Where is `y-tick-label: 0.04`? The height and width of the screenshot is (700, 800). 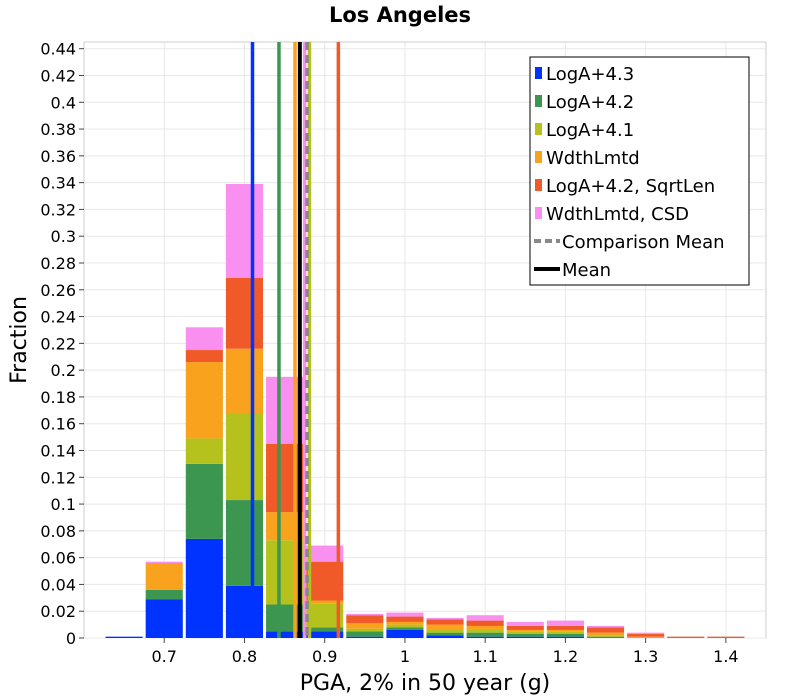 y-tick-label: 0.04 is located at coordinates (58, 584).